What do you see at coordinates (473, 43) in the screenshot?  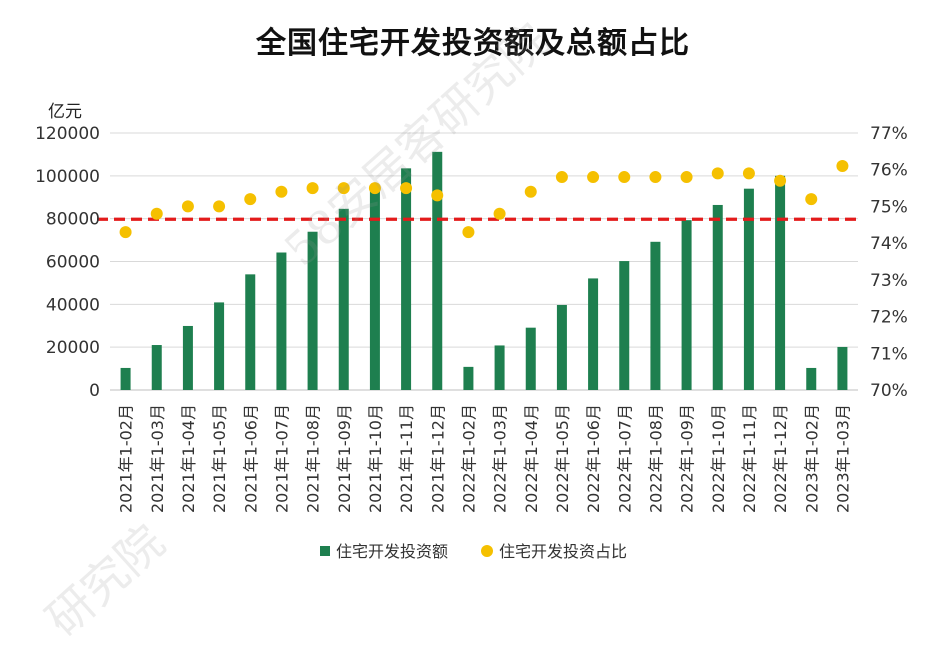 I see `chart-title: 全国住宅开发投资额及总额占比` at bounding box center [473, 43].